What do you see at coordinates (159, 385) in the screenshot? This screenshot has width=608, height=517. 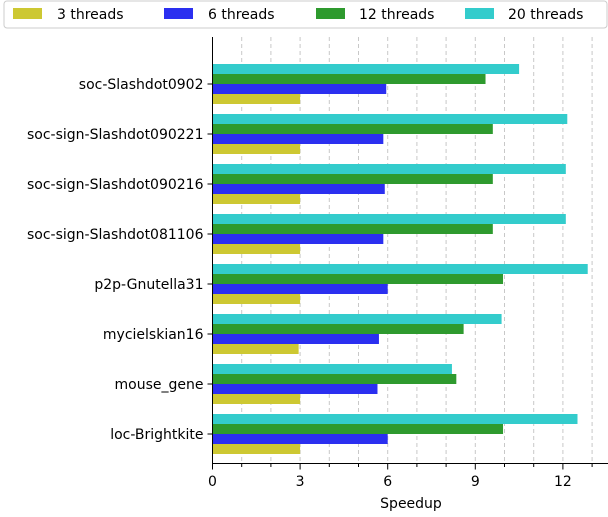 I see `category-label: mouse_gene` at bounding box center [159, 385].